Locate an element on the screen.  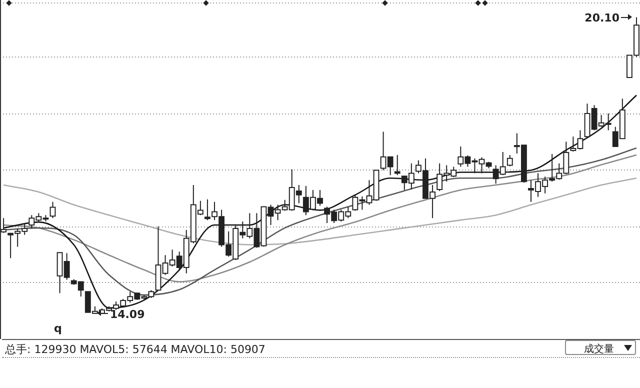
annotation: 20.10 is located at coordinates (602, 17).